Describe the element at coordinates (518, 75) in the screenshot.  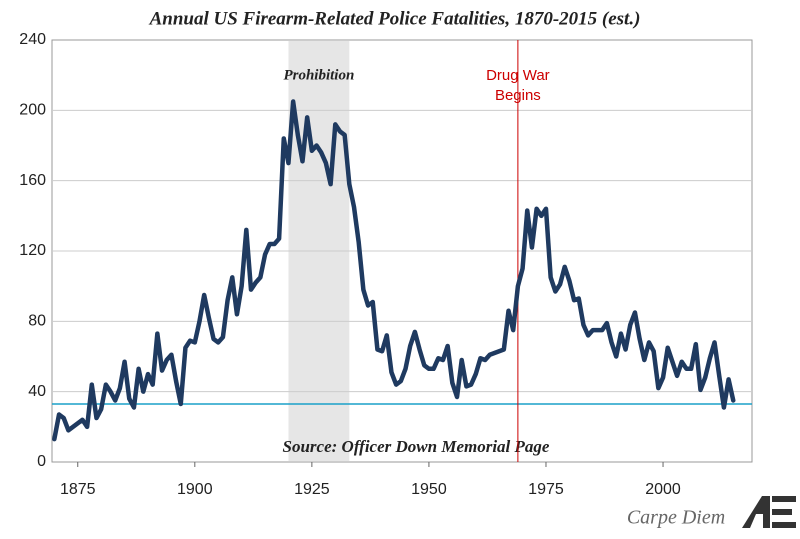
I see `event-label: Drug War` at that location.